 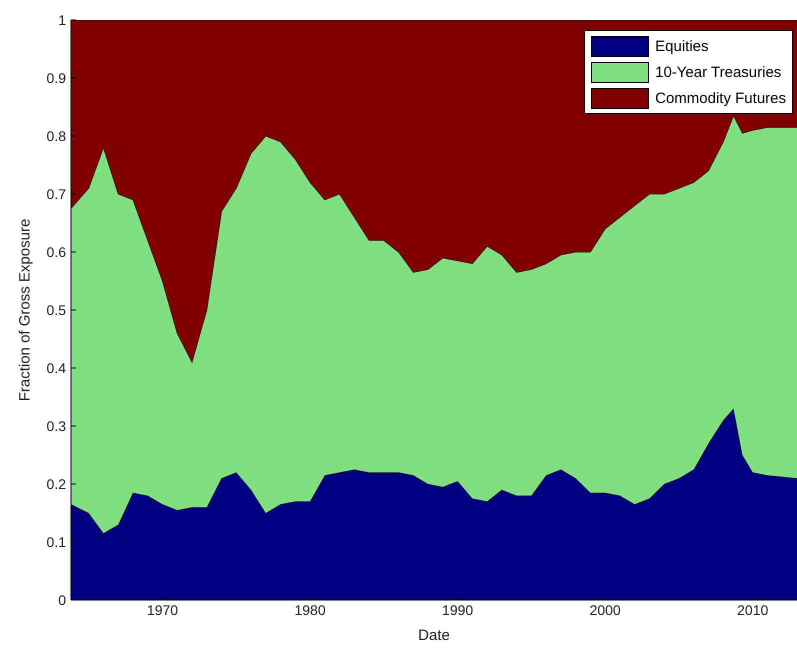 I want to click on x-tick-label: 2010, so click(x=753, y=610).